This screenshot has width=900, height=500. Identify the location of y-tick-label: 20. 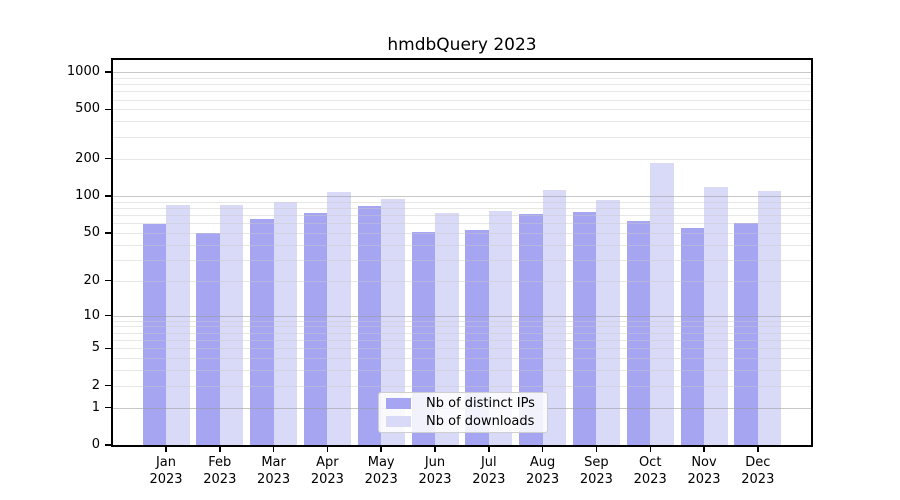
(91, 280).